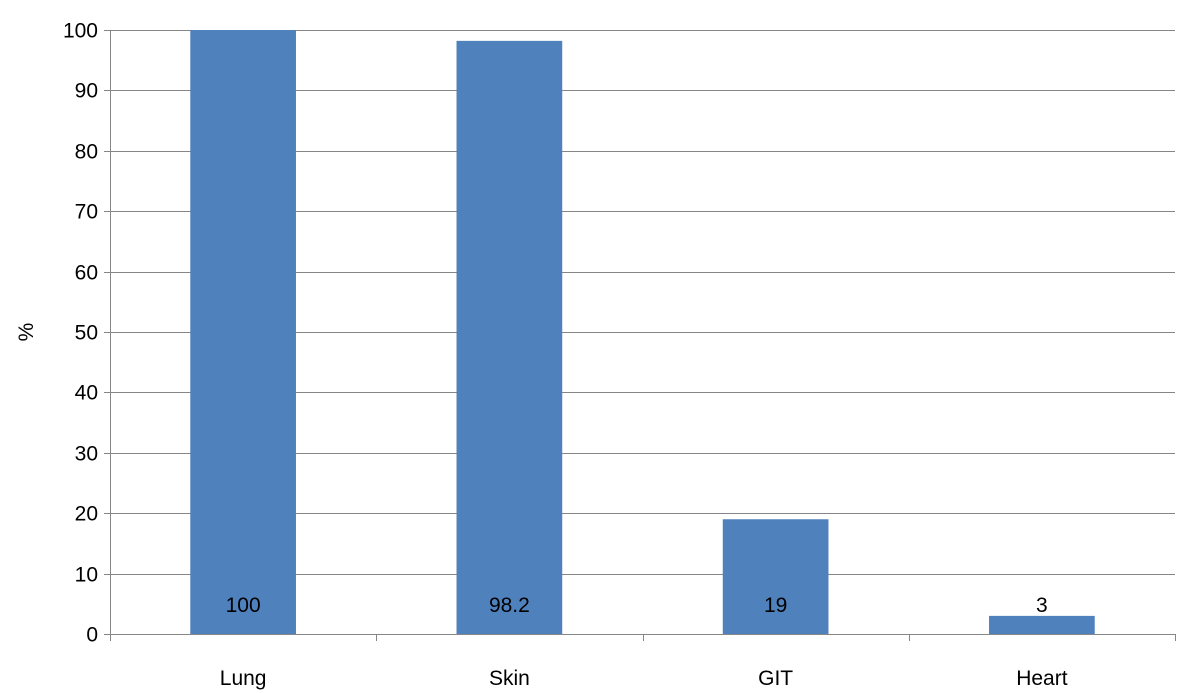  What do you see at coordinates (243, 332) in the screenshot?
I see `bar-lung` at bounding box center [243, 332].